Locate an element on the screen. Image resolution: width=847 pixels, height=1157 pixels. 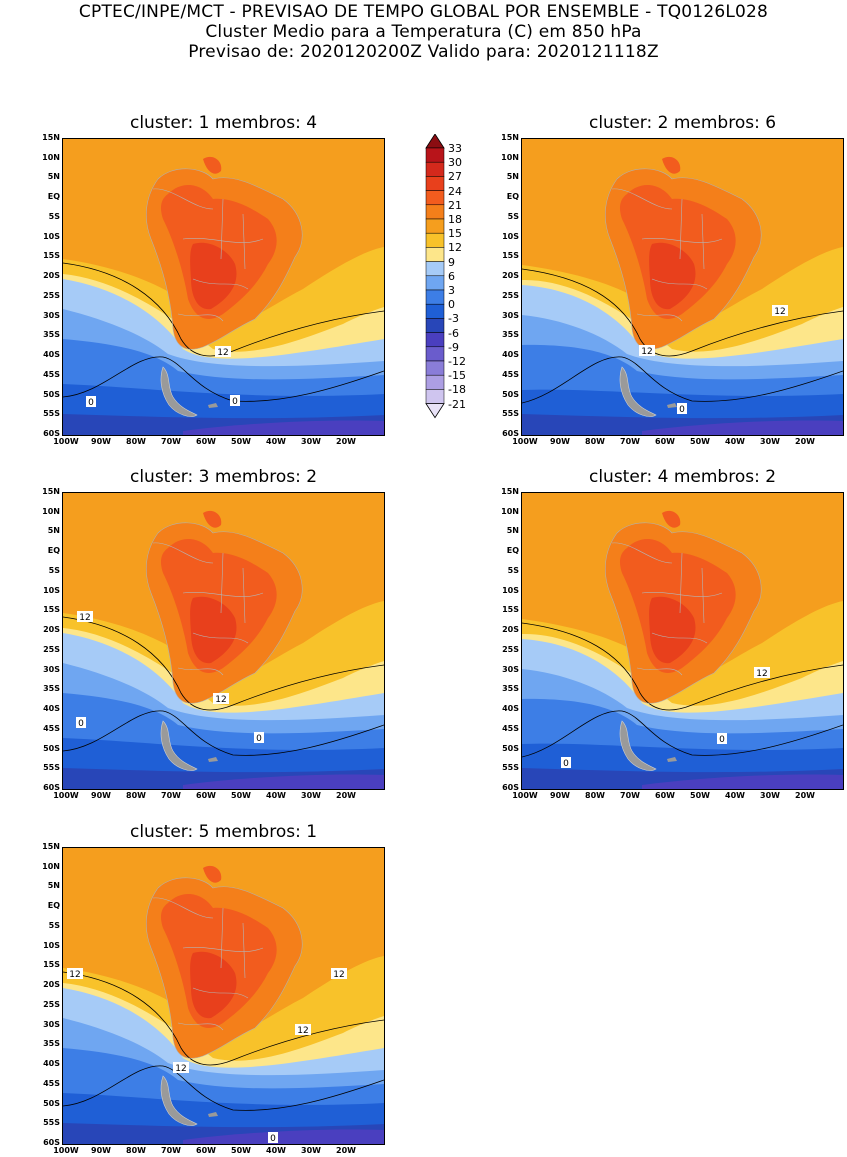
longitude-label: 90W is located at coordinates (101, 795).